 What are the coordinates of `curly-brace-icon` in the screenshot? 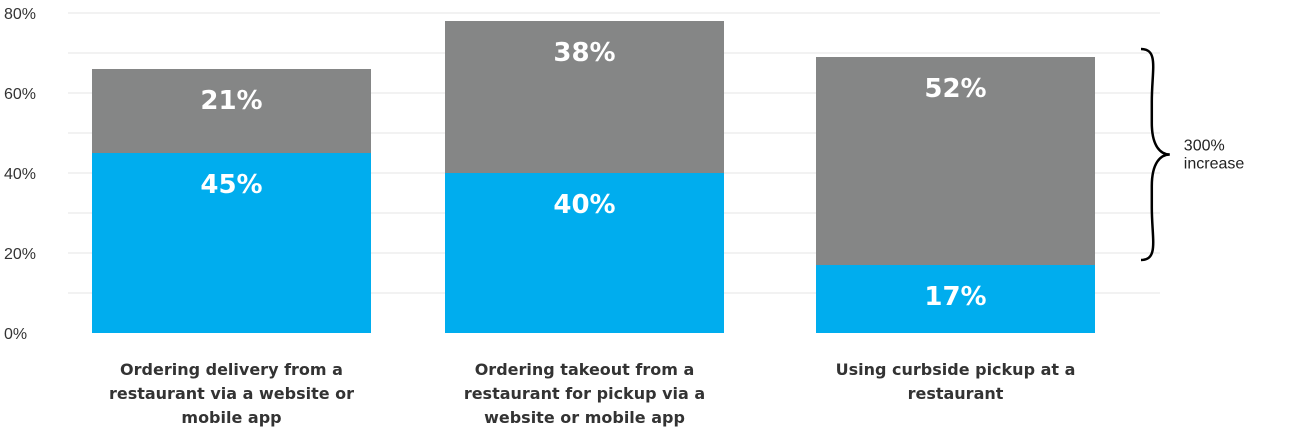 It's located at (1155, 154).